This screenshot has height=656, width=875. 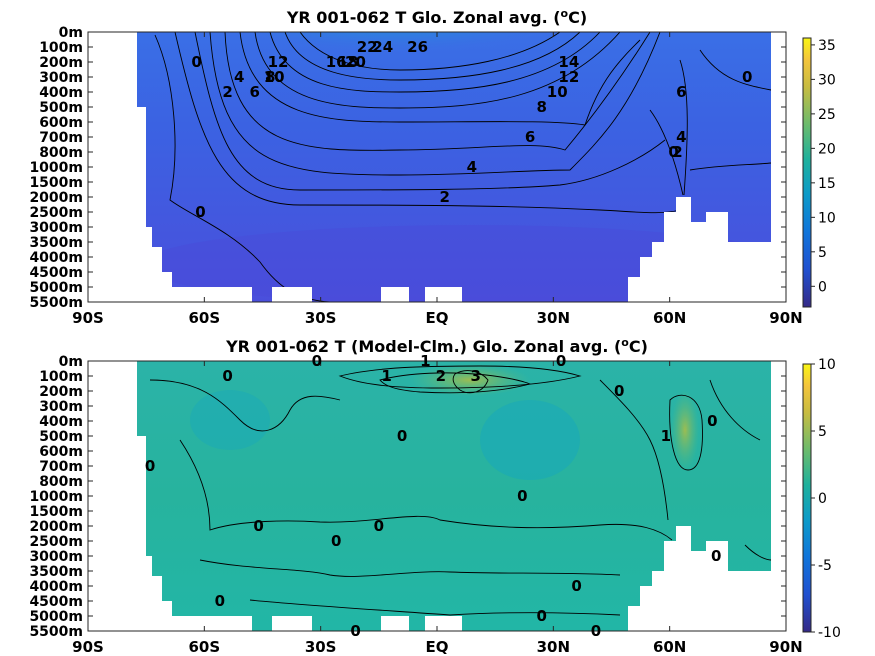 I want to click on contour-label: 18, so click(x=347, y=62).